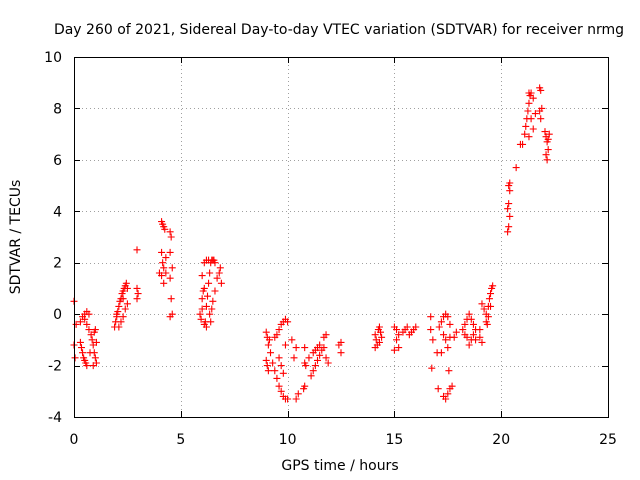  What do you see at coordinates (57, 161) in the screenshot?
I see `y-tick-label: 6` at bounding box center [57, 161].